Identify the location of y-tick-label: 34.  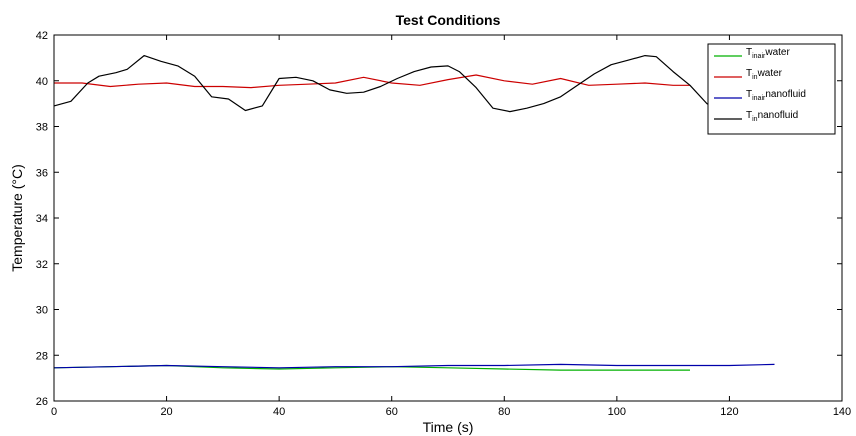
(42, 219).